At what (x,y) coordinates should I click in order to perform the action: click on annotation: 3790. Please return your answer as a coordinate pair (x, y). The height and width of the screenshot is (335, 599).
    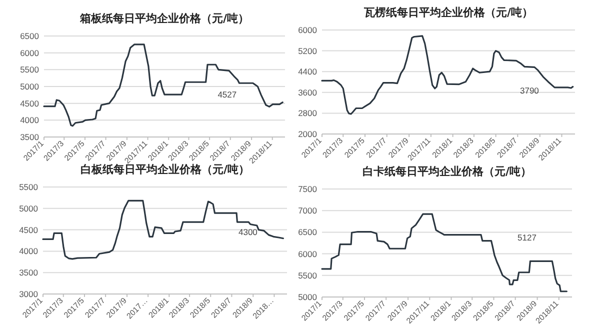
    Looking at the image, I should click on (530, 90).